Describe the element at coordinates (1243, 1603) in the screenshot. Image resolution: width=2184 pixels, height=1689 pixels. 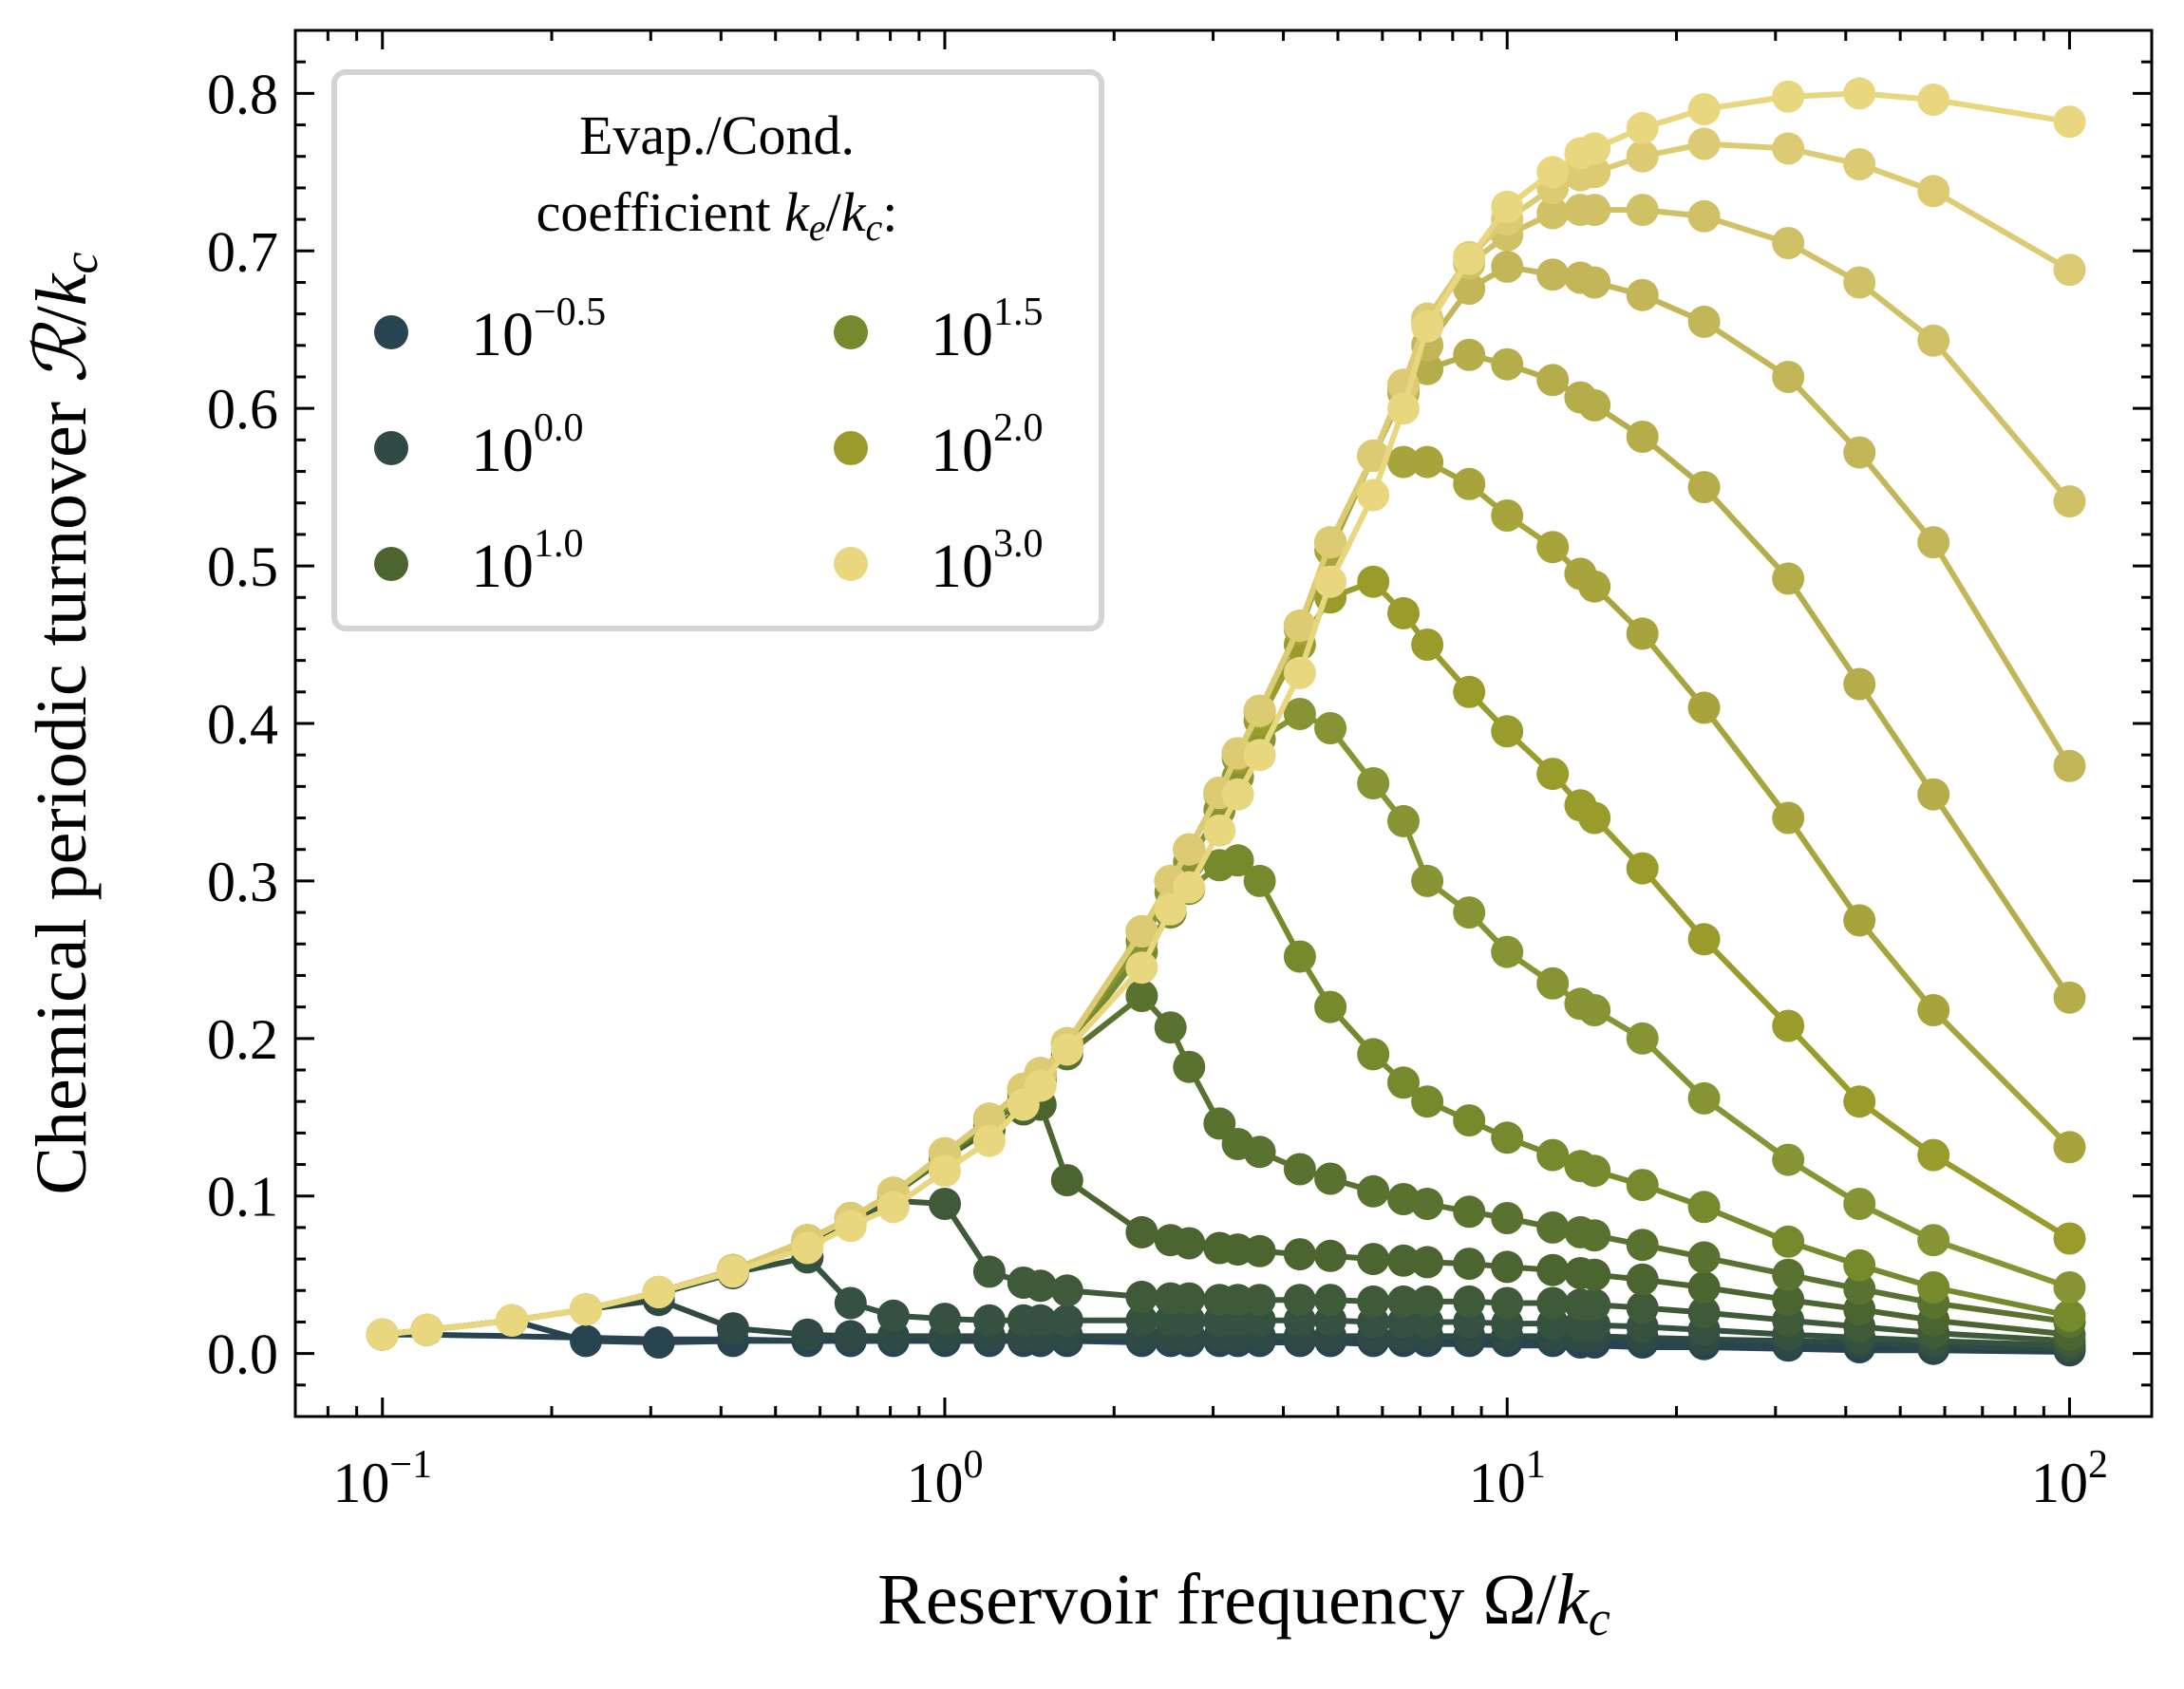
I see `svg-text: Reservoir frequency Ω/kc` at that location.